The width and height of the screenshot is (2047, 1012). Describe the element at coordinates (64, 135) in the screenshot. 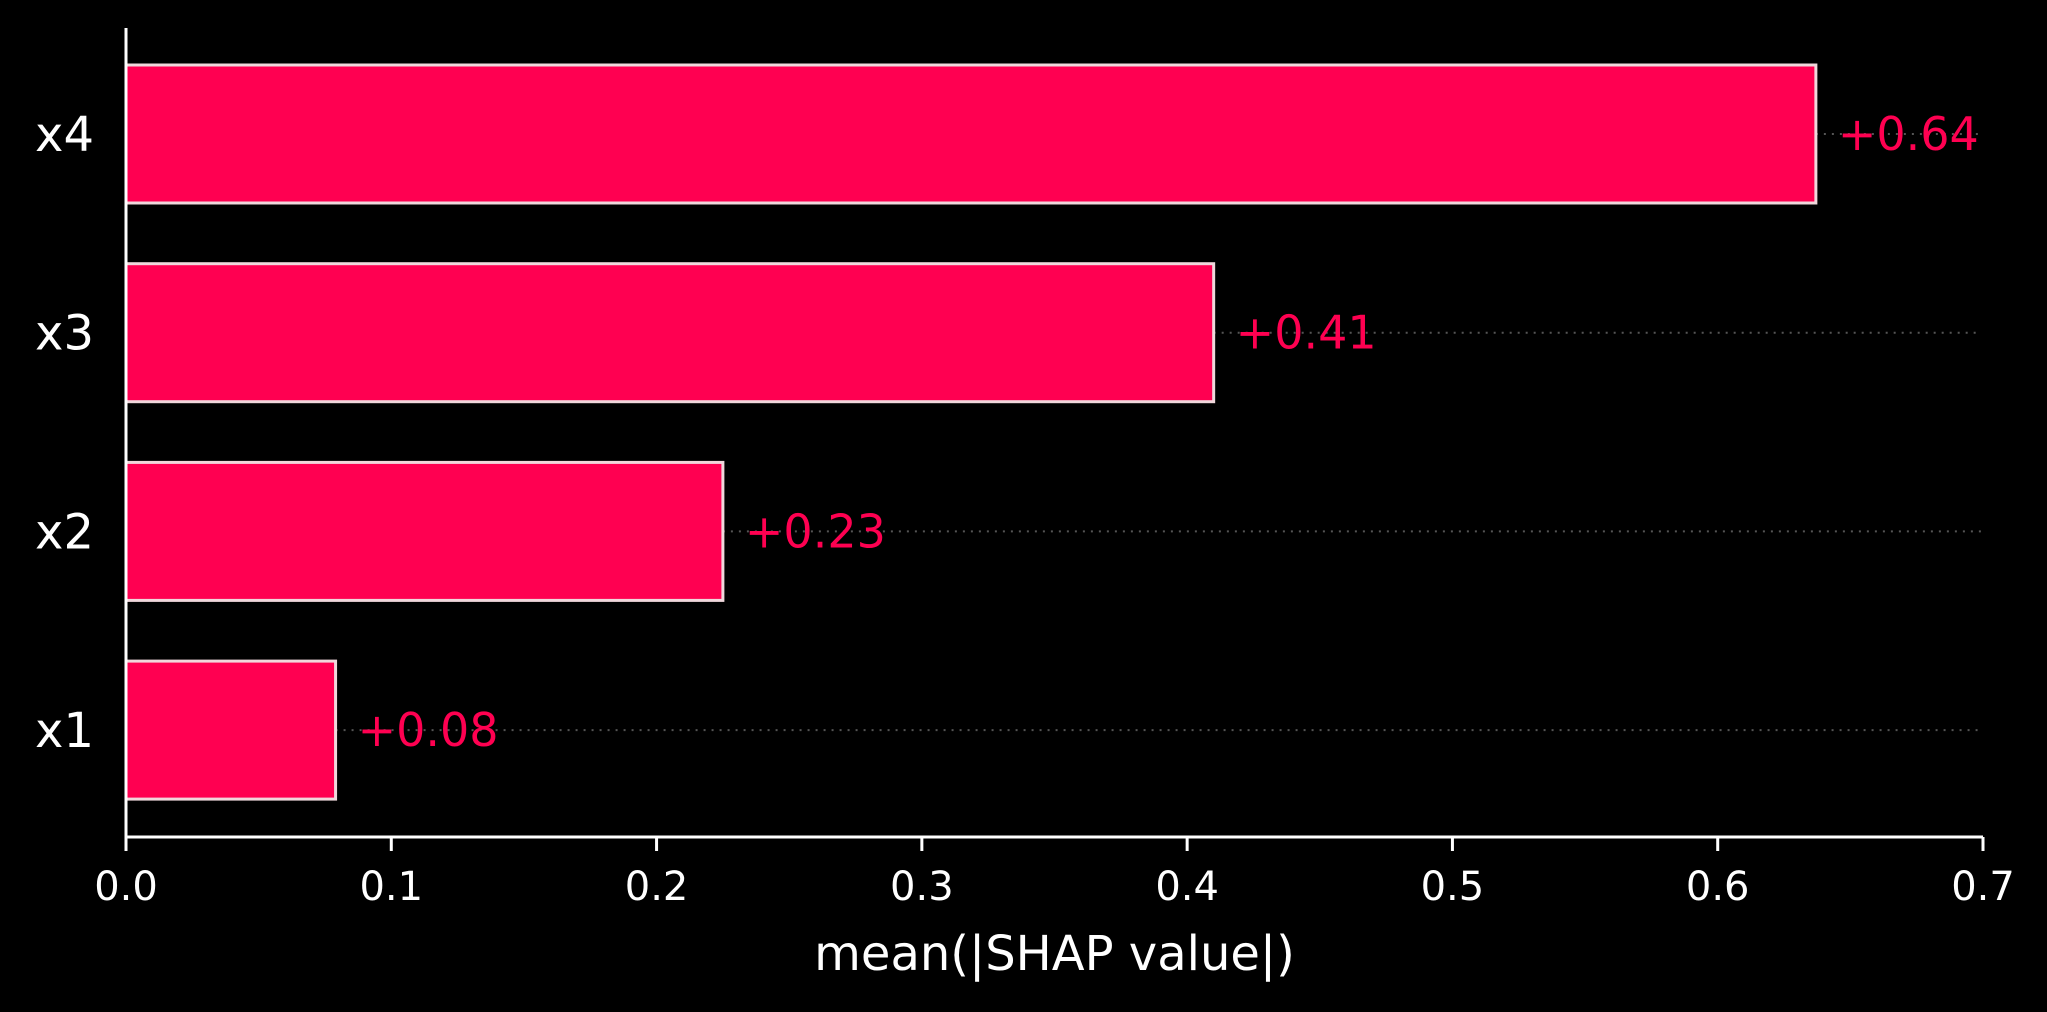

I see `feature-label-x4: x4` at that location.